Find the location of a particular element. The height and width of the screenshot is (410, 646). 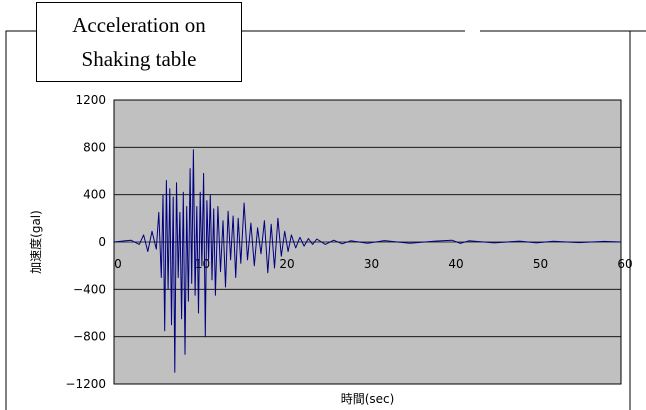

x-axis-label: 時間(sec) is located at coordinates (368, 399).